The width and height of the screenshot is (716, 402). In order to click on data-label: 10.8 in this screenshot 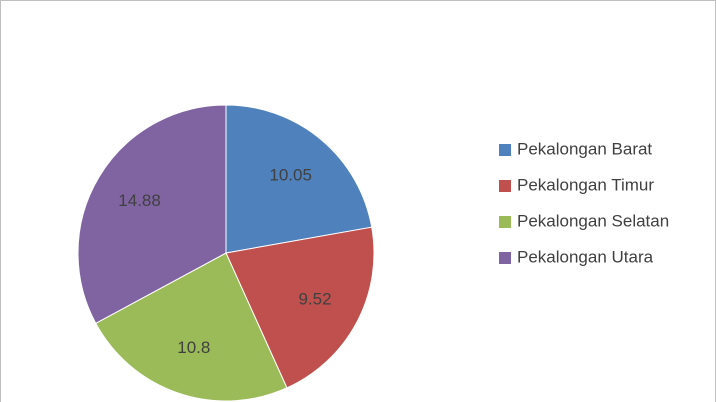, I will do `click(193, 347)`.